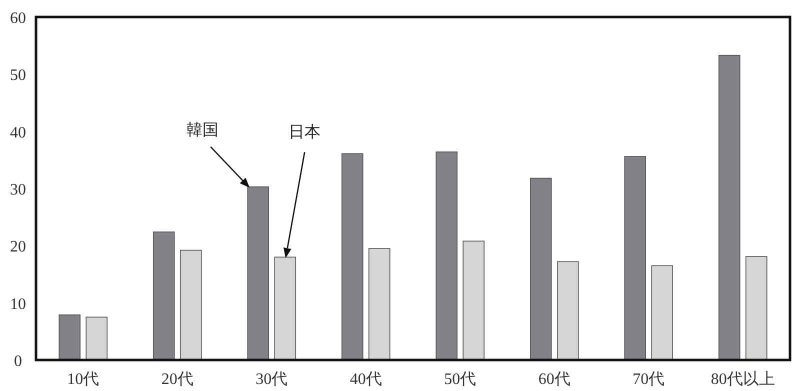  Describe the element at coordinates (202, 129) in the screenshot. I see `annotation: 韓国` at that location.